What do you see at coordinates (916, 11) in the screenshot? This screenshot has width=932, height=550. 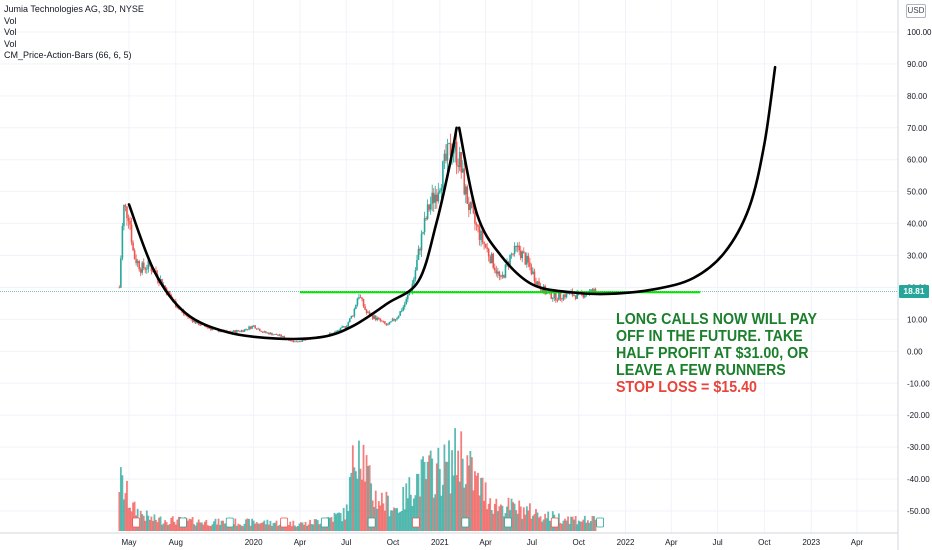 I see `currency-button: USD` at bounding box center [916, 11].